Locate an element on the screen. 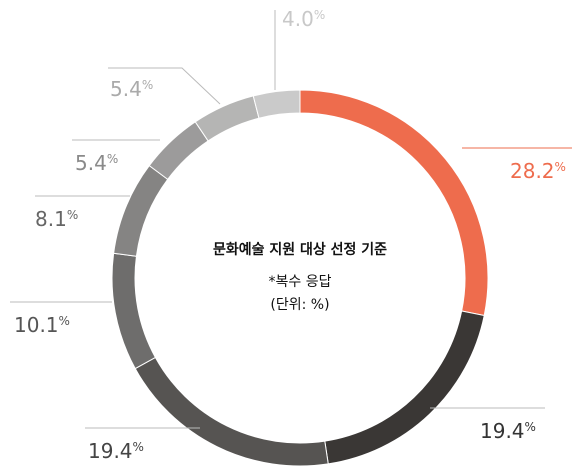 This screenshot has height=472, width=579. chart-subtitle: *복수 응답 is located at coordinates (300, 282).